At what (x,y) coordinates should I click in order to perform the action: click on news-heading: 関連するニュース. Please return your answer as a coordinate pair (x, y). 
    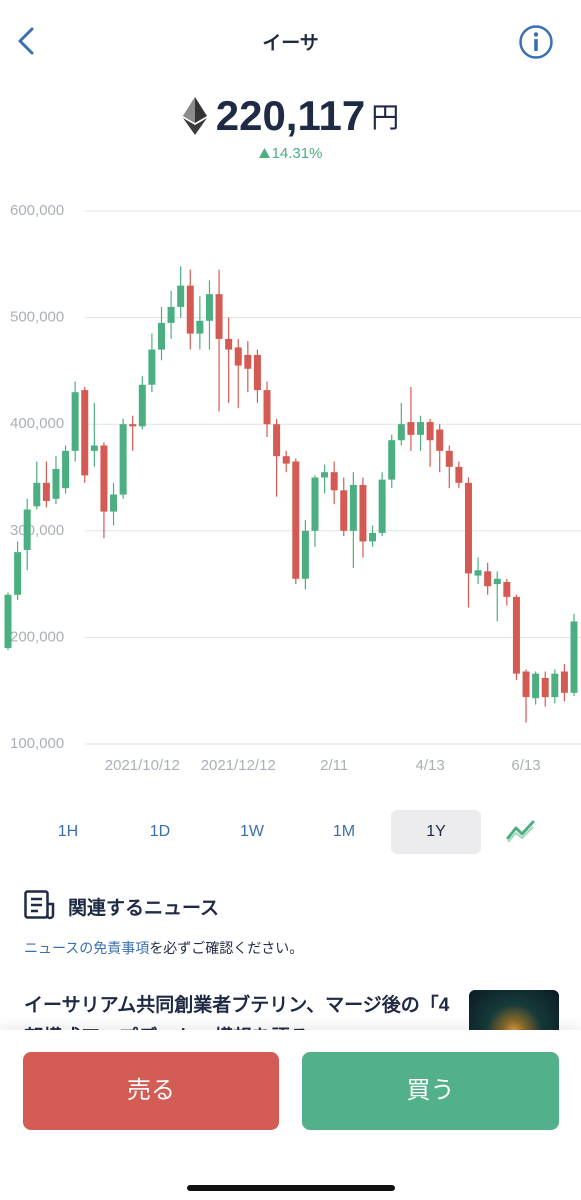
    Looking at the image, I should click on (144, 908).